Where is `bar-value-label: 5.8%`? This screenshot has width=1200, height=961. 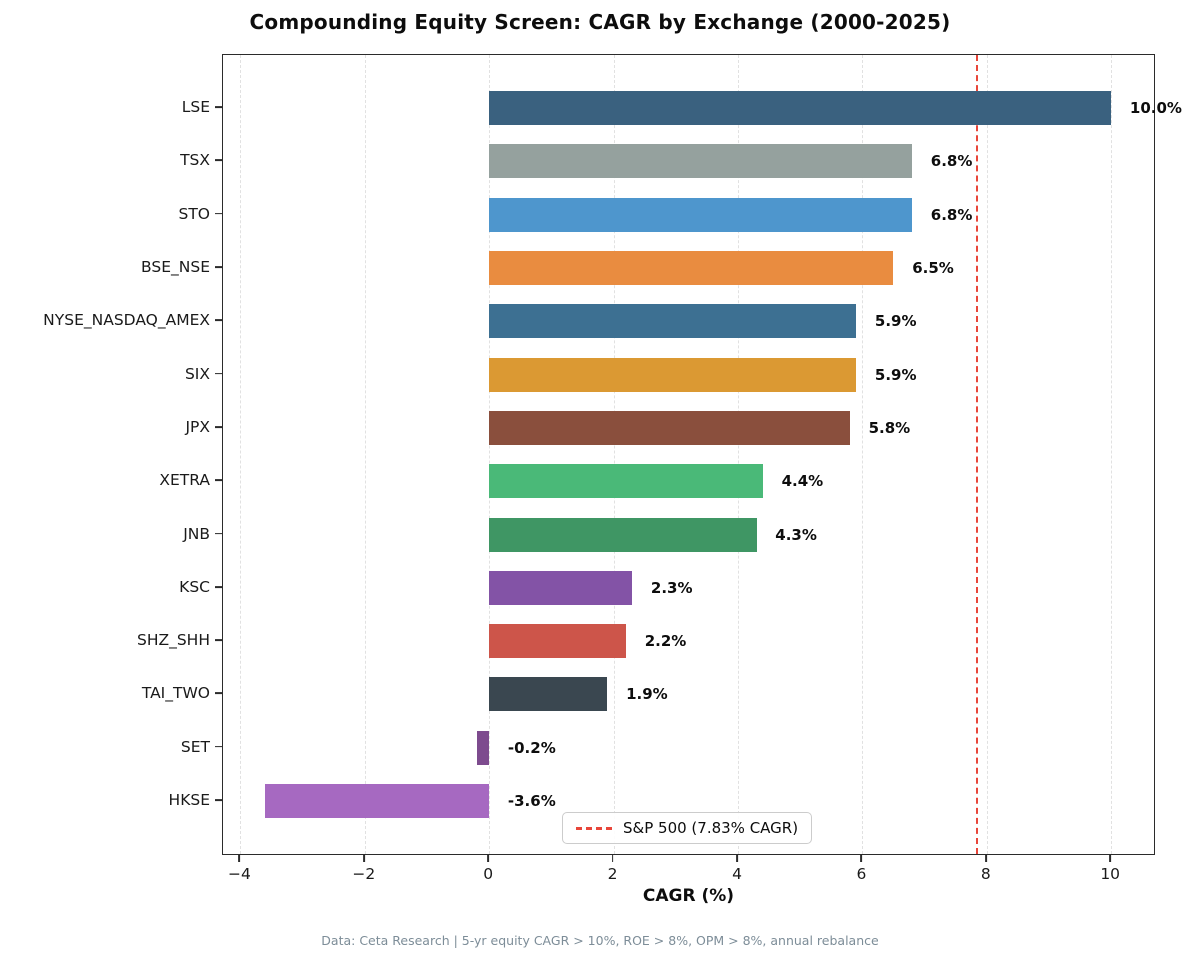 bar-value-label: 5.8% is located at coordinates (889, 427).